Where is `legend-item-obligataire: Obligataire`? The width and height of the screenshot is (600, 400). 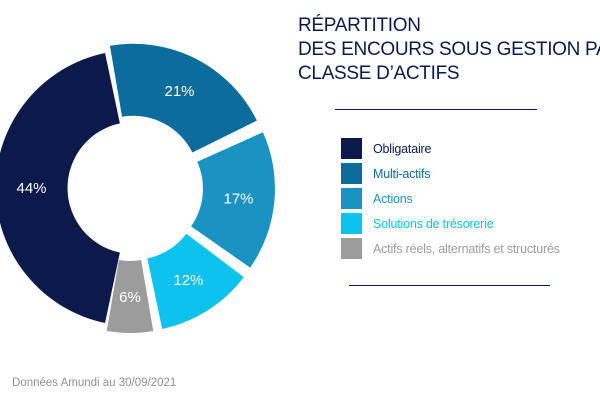 legend-item-obligataire: Obligataire is located at coordinates (450, 148).